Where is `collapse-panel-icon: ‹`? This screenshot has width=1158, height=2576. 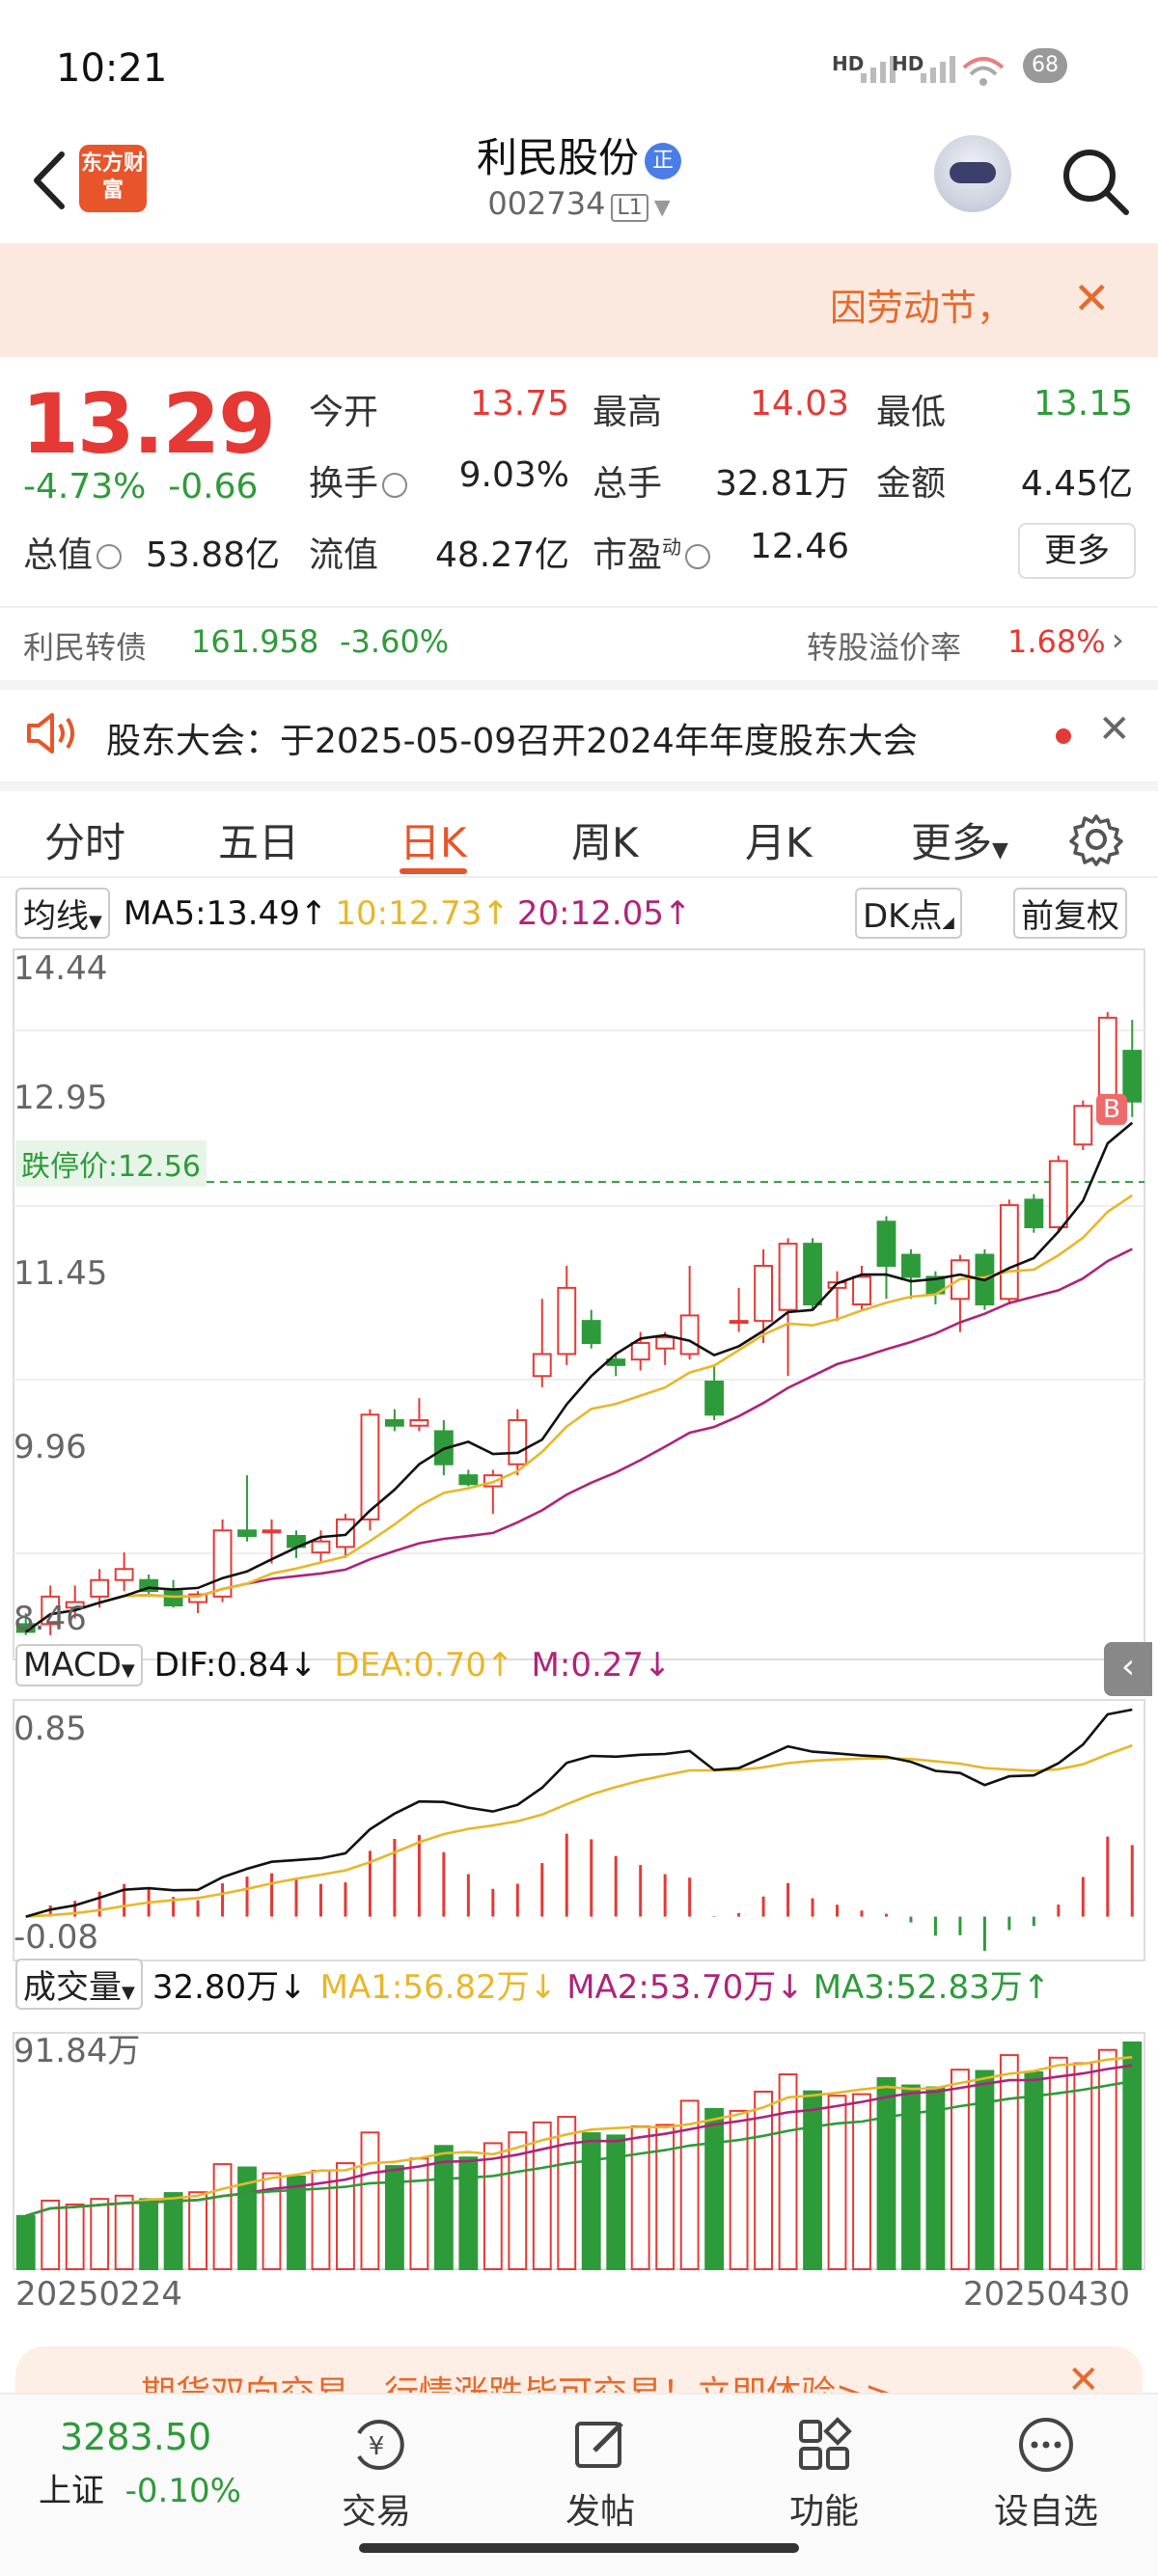
collapse-panel-icon: ‹ is located at coordinates (1128, 1669).